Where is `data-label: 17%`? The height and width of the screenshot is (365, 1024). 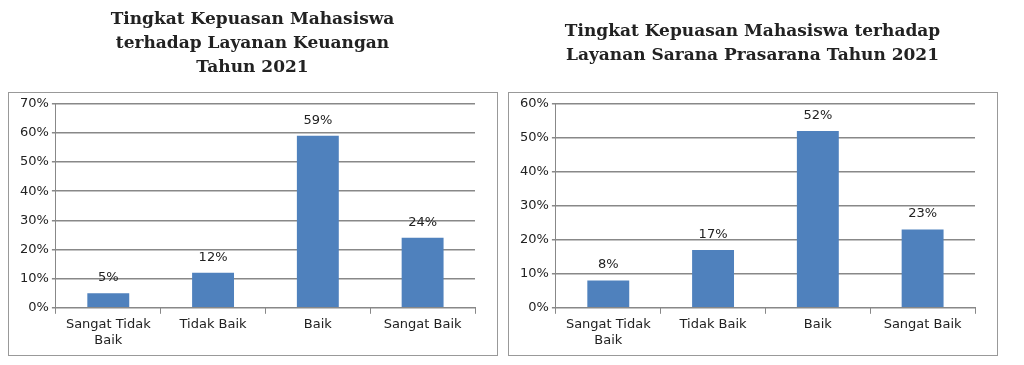 data-label: 17% is located at coordinates (713, 233).